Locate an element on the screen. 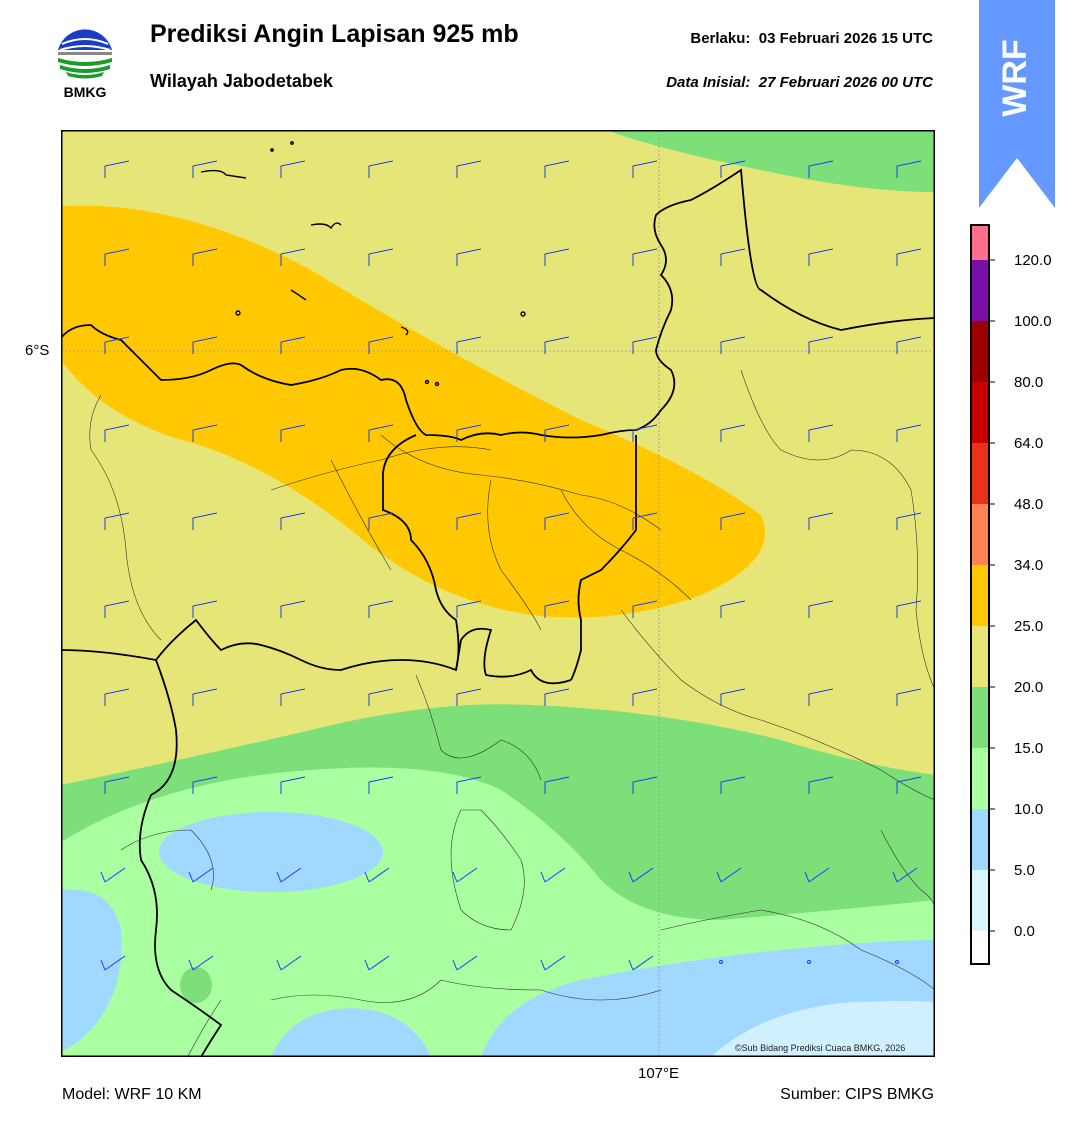  colorbar-tick-label: 64.0 is located at coordinates (1028, 443).